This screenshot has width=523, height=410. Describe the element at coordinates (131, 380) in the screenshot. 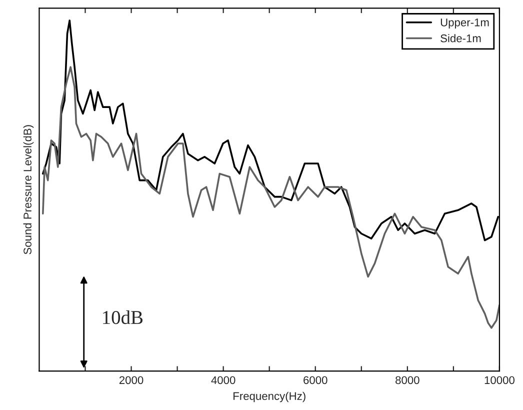

I see `x-tick-label: 2000` at that location.